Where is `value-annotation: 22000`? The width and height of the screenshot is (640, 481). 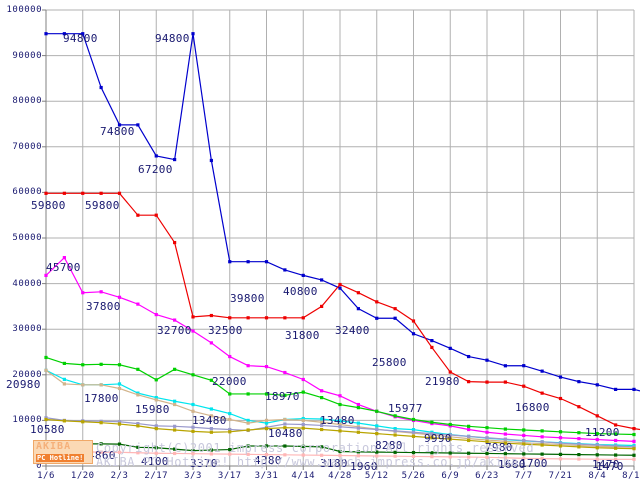
value-annotation: 22000 is located at coordinates (229, 381).